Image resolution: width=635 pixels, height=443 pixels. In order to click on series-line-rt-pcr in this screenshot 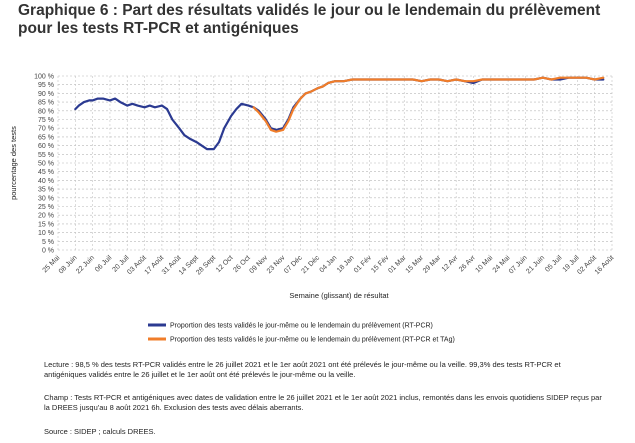, I will do `click(339, 113)`.